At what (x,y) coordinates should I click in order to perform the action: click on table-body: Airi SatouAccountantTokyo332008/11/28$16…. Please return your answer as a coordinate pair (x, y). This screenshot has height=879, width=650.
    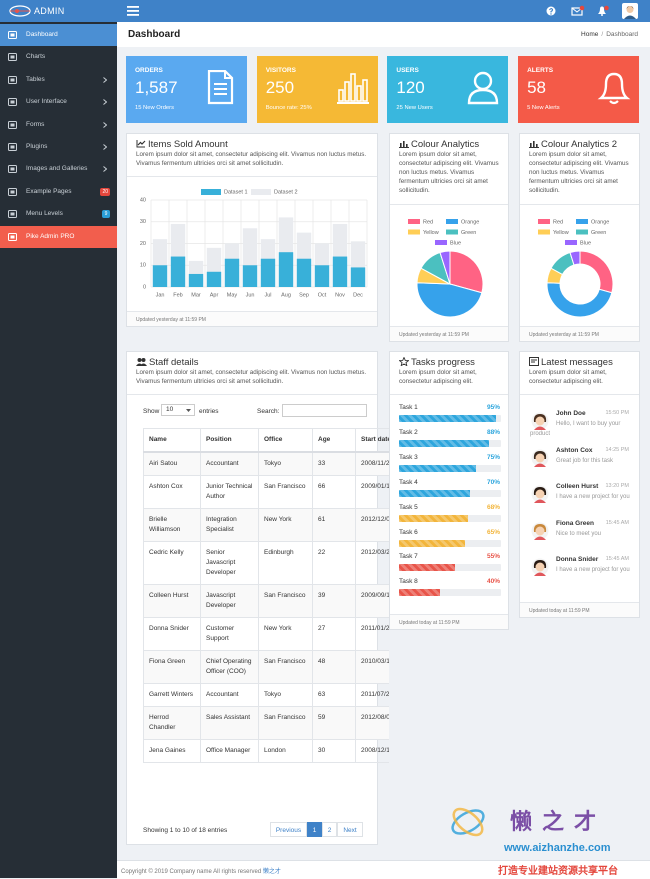
    Looking at the image, I should click on (266, 607).